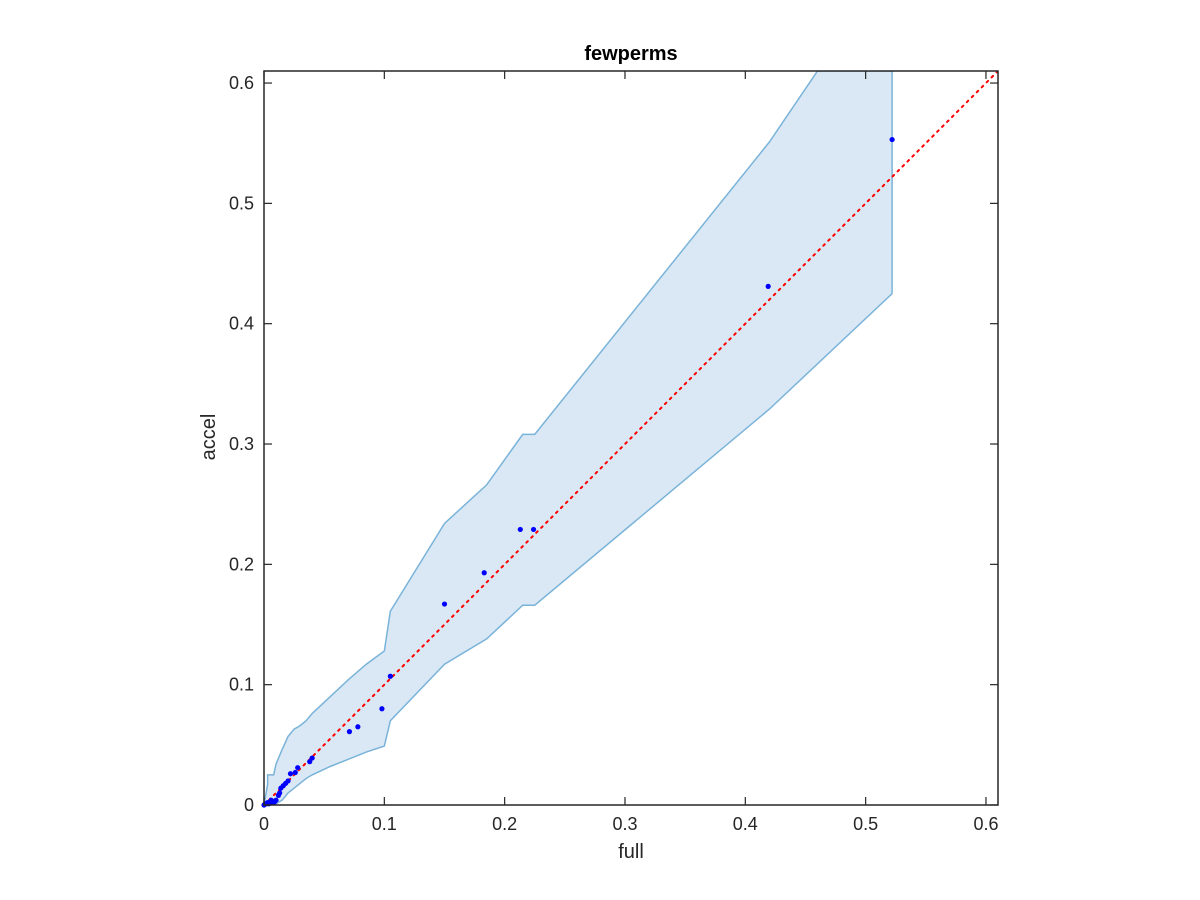  Describe the element at coordinates (241, 444) in the screenshot. I see `y-tick-label: 0.3` at that location.